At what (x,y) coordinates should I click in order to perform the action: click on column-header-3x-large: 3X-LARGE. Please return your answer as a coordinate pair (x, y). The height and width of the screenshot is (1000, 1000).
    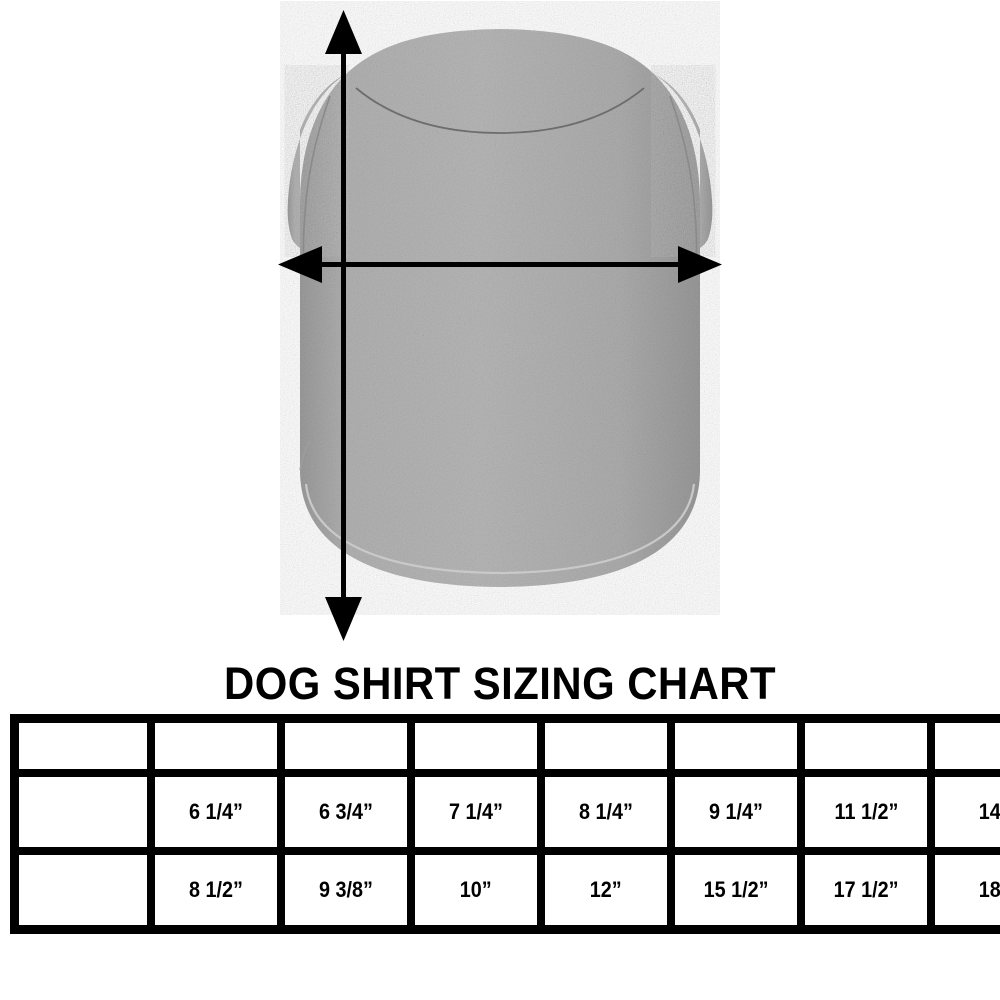
    Looking at the image, I should click on (965, 746).